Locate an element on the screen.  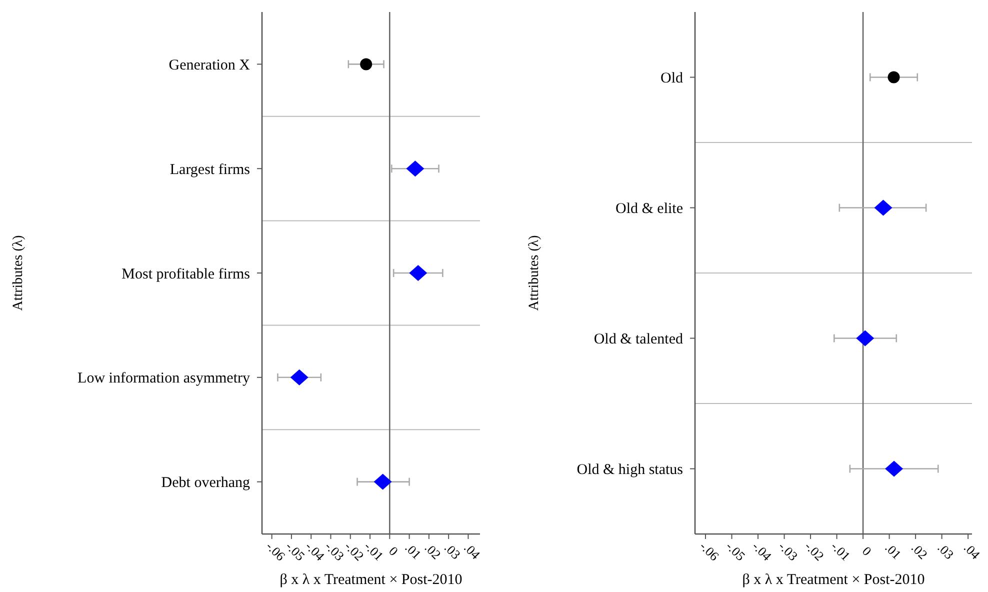
y-tick-label: Old is located at coordinates (672, 78).